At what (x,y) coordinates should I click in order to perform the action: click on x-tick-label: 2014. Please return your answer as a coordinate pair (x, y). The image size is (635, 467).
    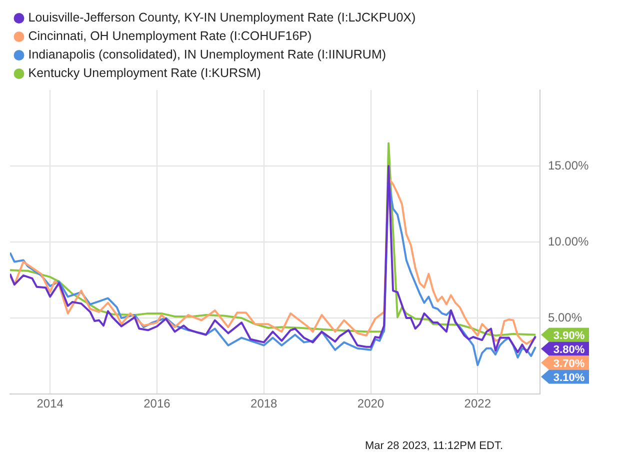
    Looking at the image, I should click on (50, 403).